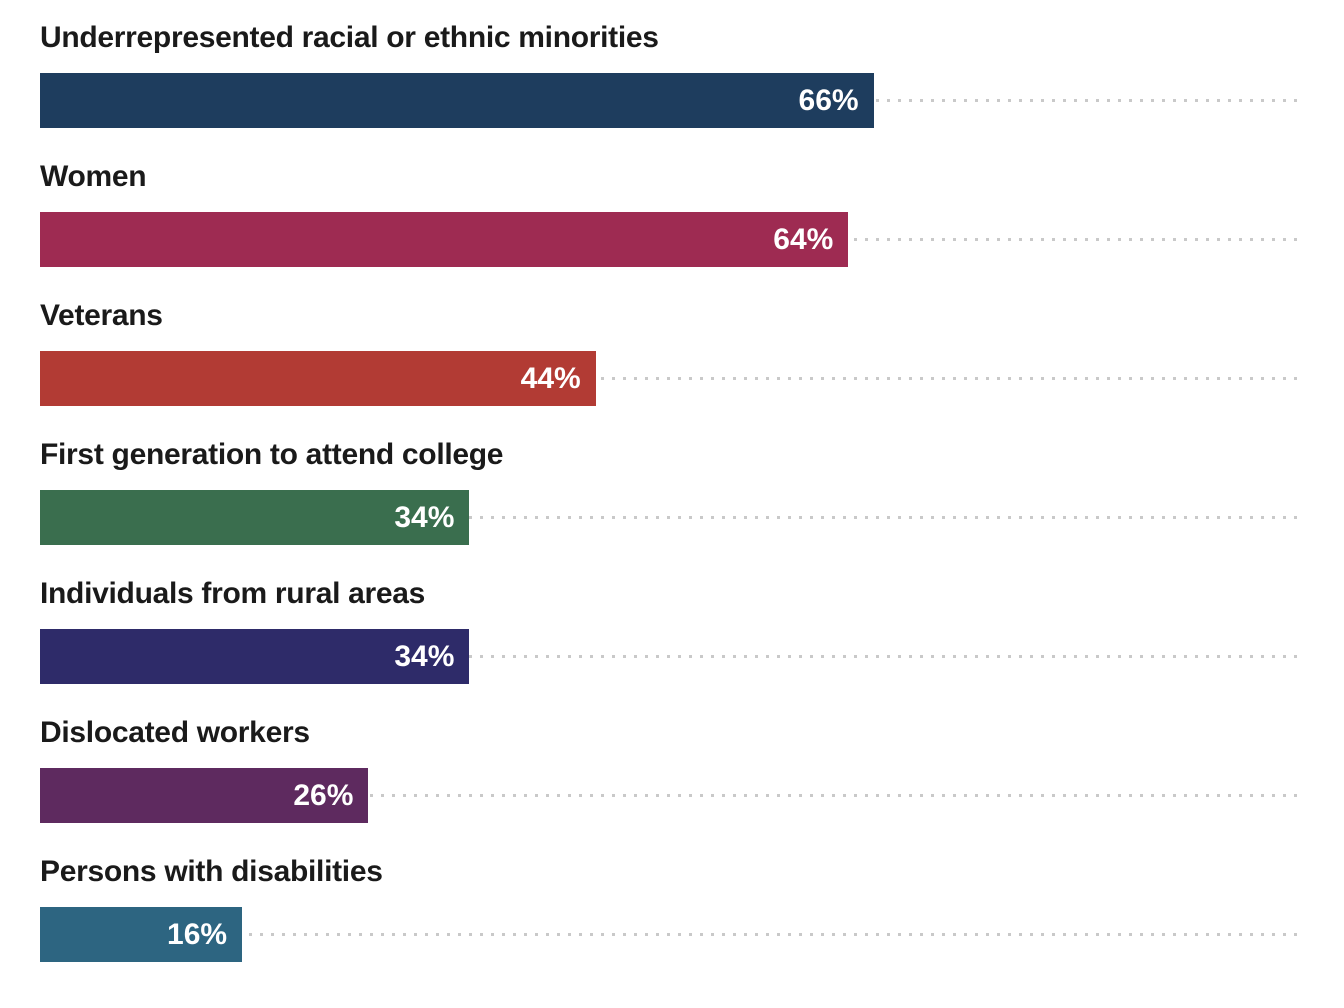  I want to click on category-label: Veterans, so click(101, 315).